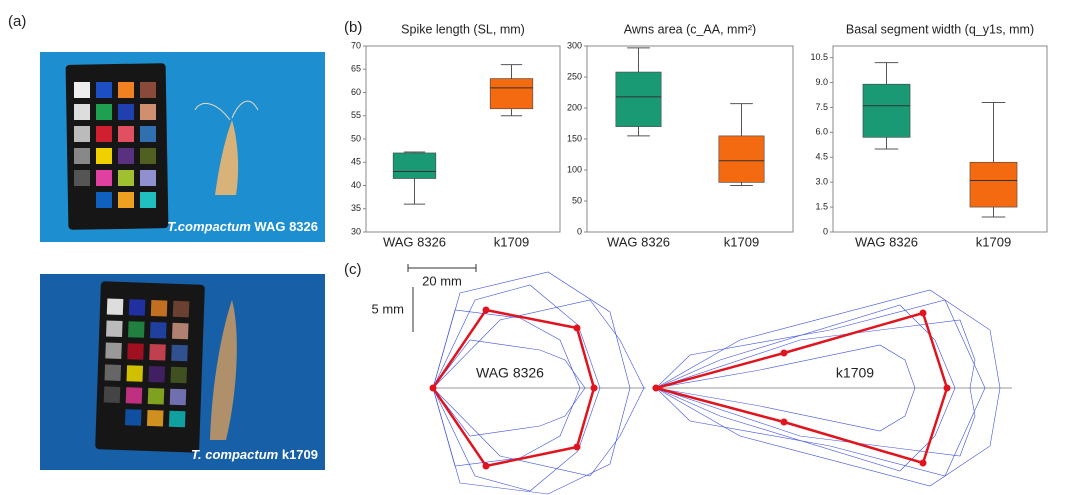 Image resolution: width=1069 pixels, height=495 pixels. Describe the element at coordinates (821, 132) in the screenshot. I see `y-tick-label: 6.0` at that location.